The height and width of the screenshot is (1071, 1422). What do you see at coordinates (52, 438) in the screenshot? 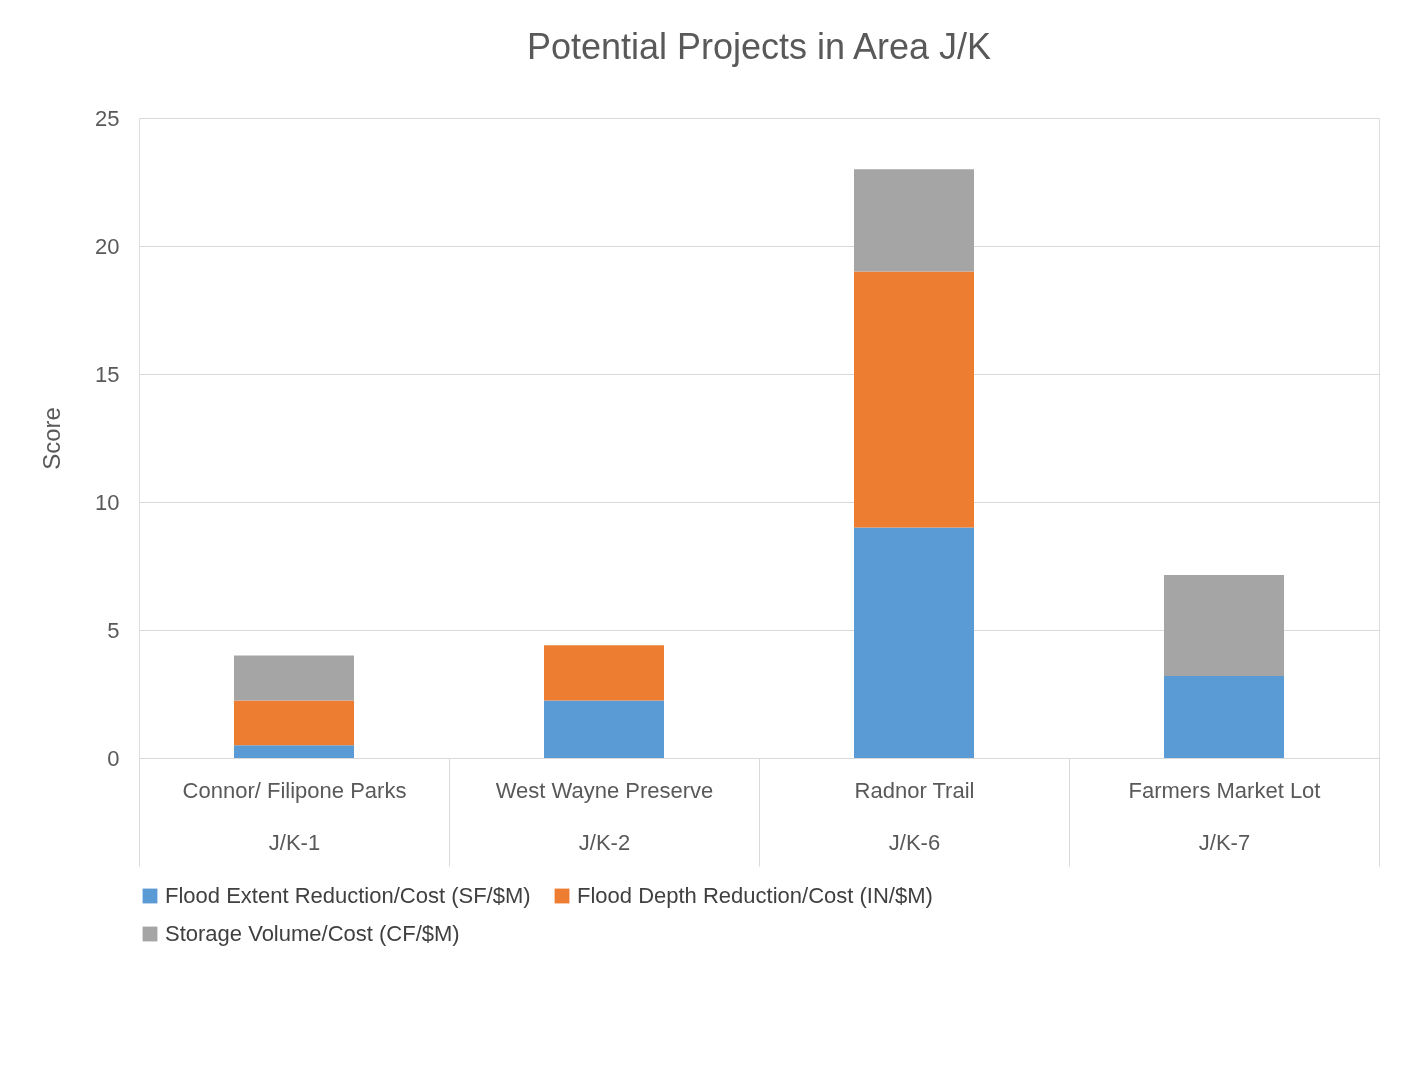
I see `y-axis-title: Score` at bounding box center [52, 438].